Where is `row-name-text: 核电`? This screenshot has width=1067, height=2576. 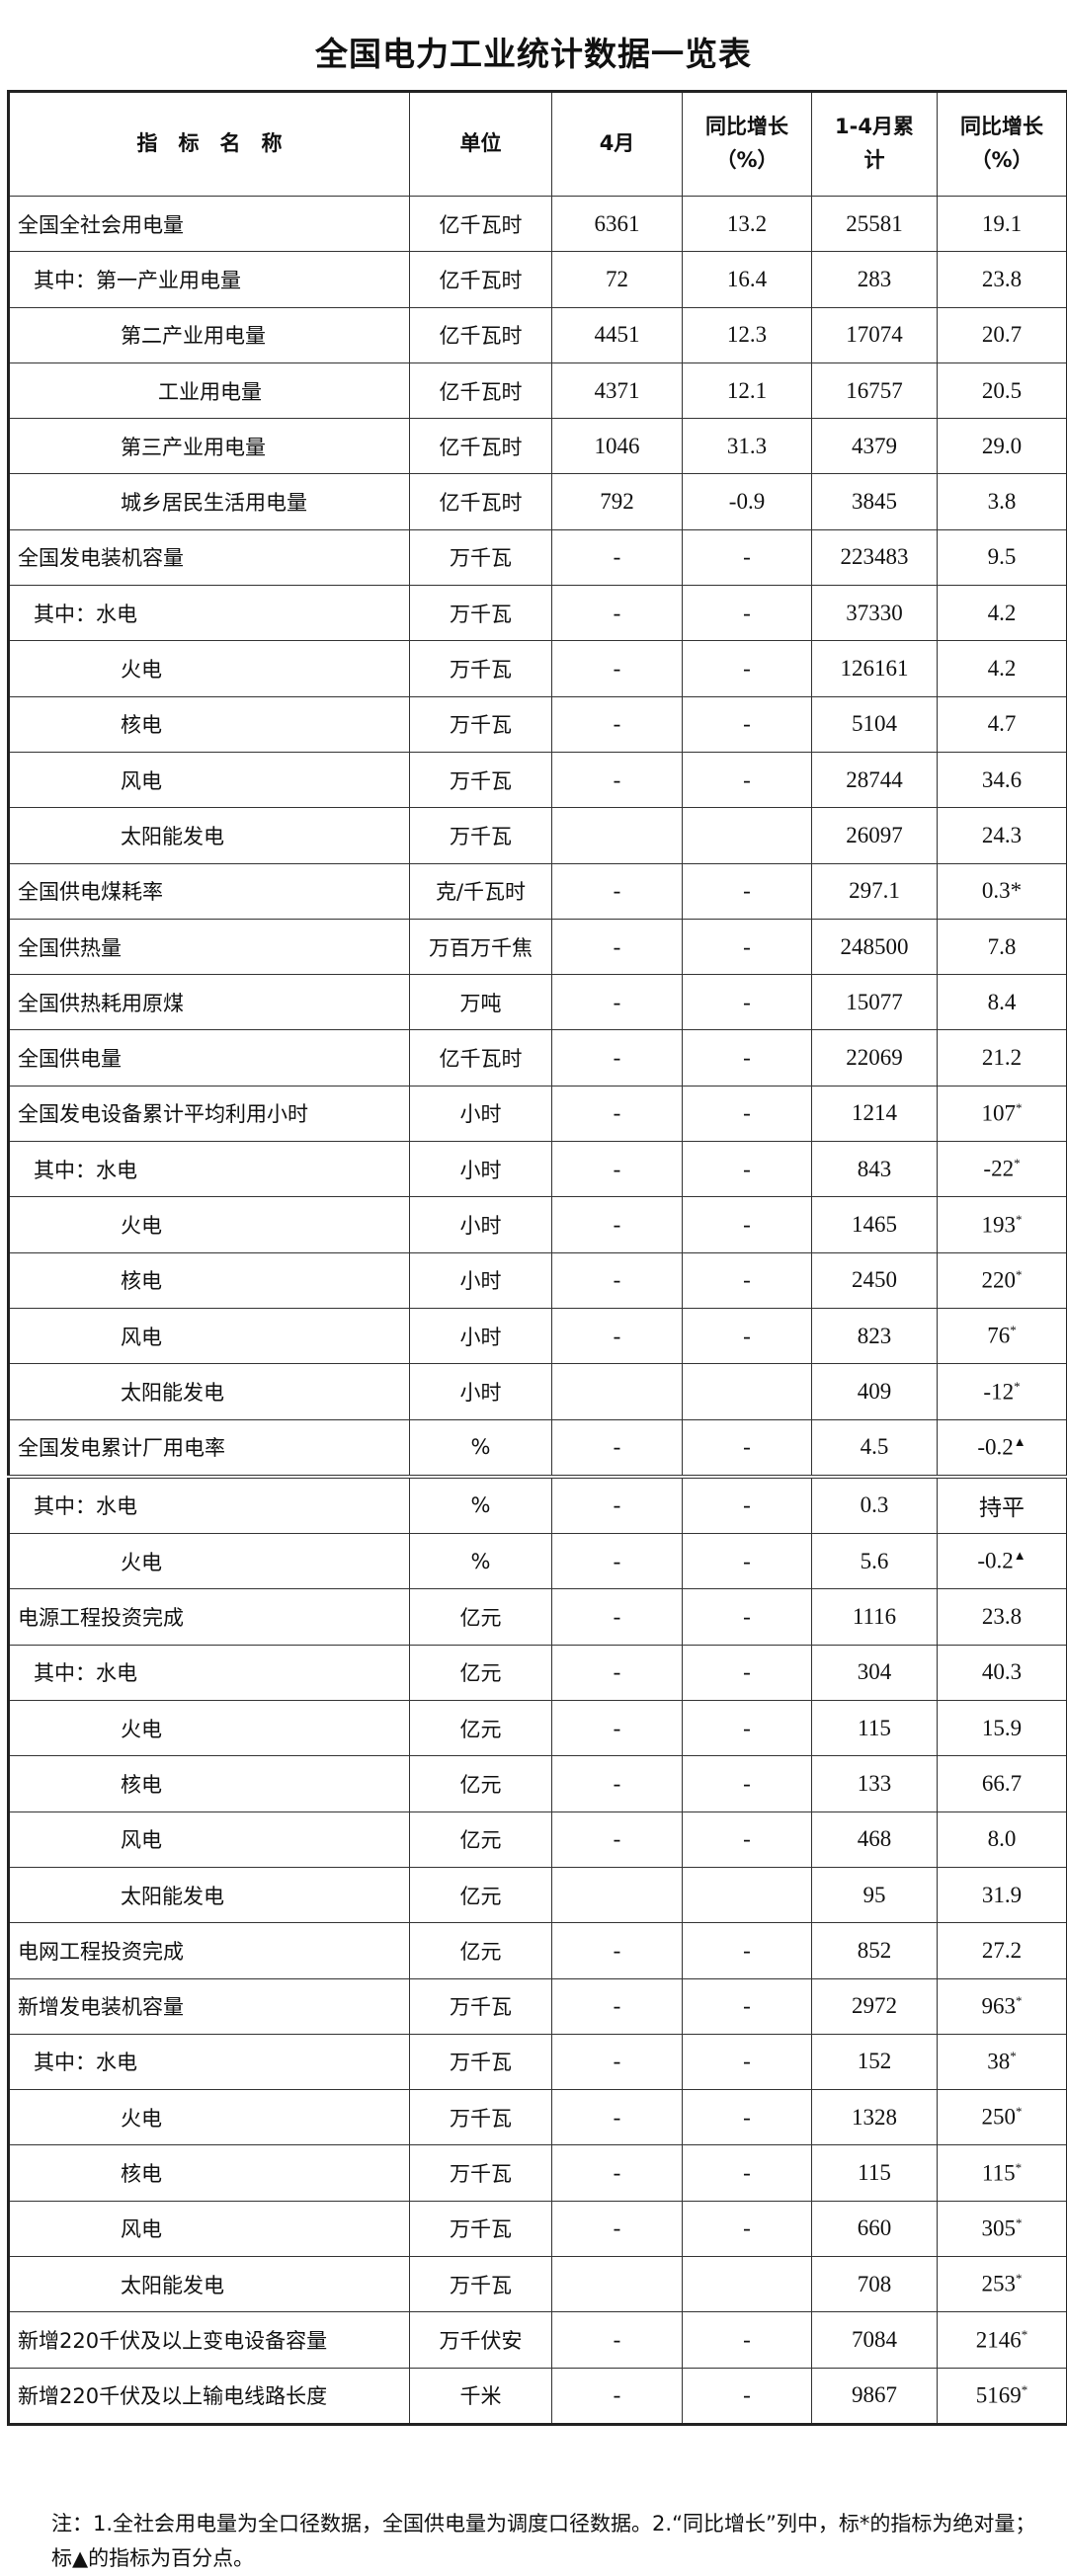 row-name-text: 核电 is located at coordinates (141, 2174).